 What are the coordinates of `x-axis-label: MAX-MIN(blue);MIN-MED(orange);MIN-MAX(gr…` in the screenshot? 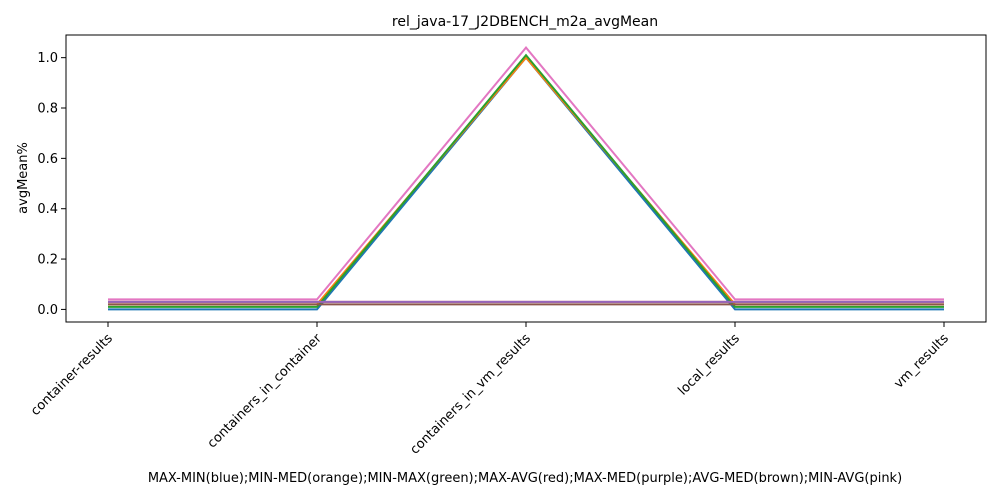 It's located at (525, 478).